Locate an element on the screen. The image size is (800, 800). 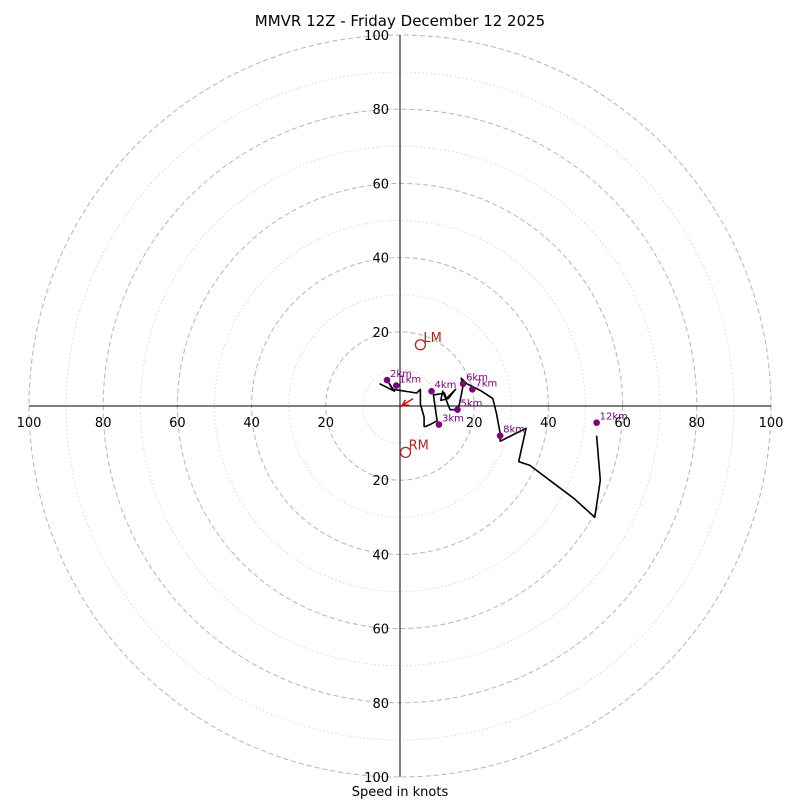
right-mover-marker is located at coordinates (405, 452).